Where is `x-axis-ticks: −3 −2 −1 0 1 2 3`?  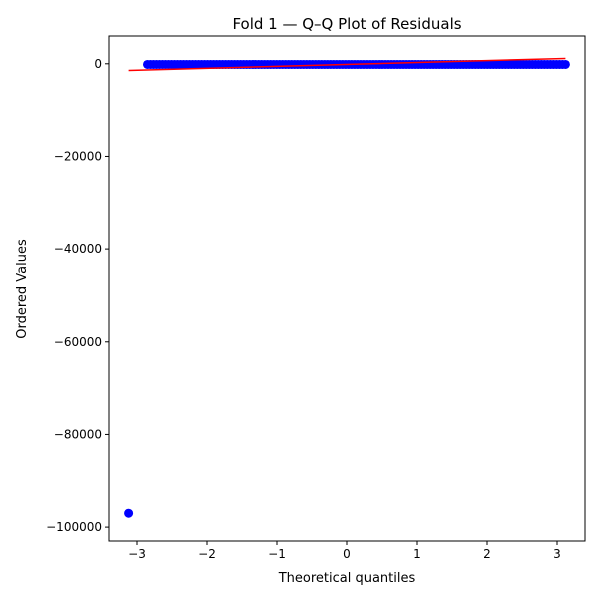
x-axis-ticks: −3 −2 −1 0 1 2 3 is located at coordinates (344, 551).